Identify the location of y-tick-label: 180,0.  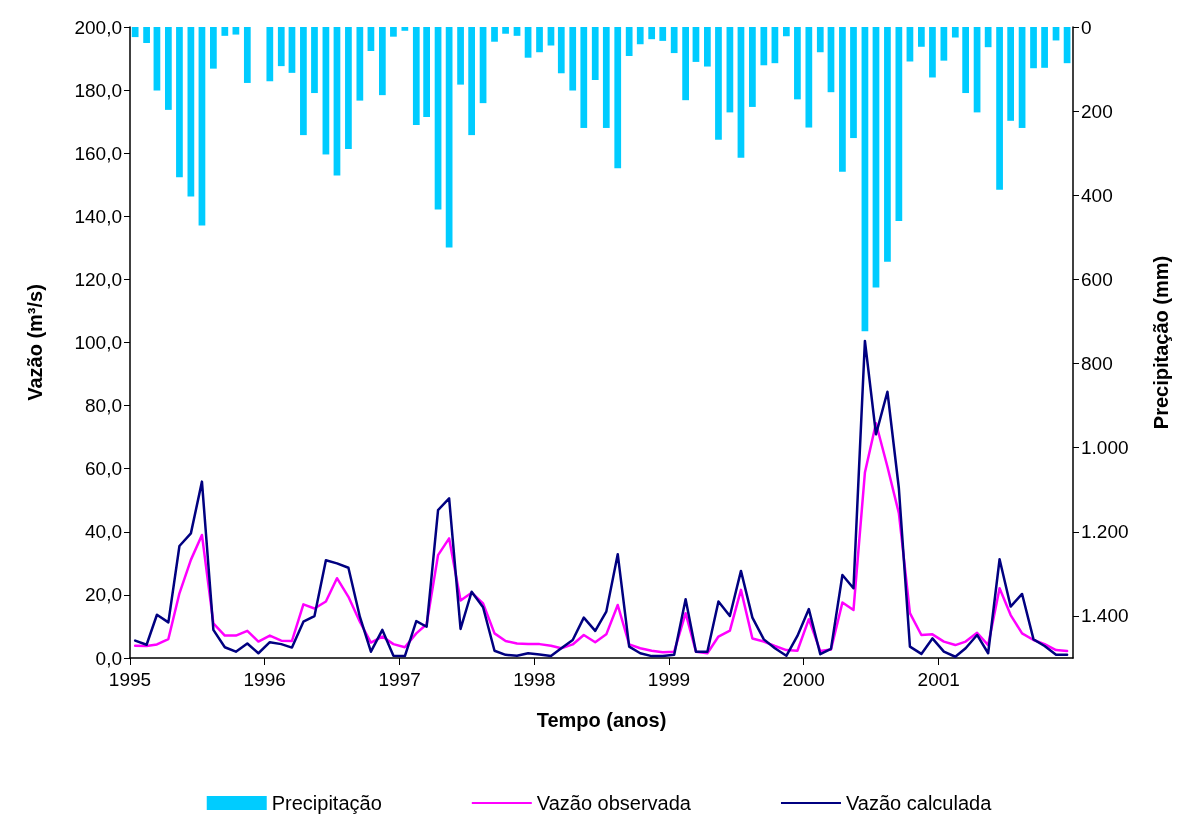
(98, 90).